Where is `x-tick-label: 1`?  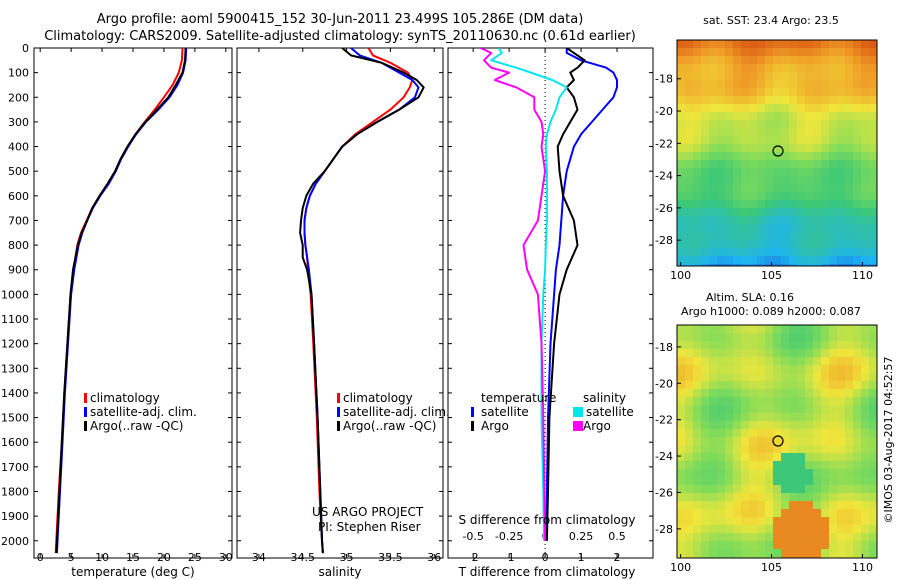 x-tick-label: 1 is located at coordinates (581, 557).